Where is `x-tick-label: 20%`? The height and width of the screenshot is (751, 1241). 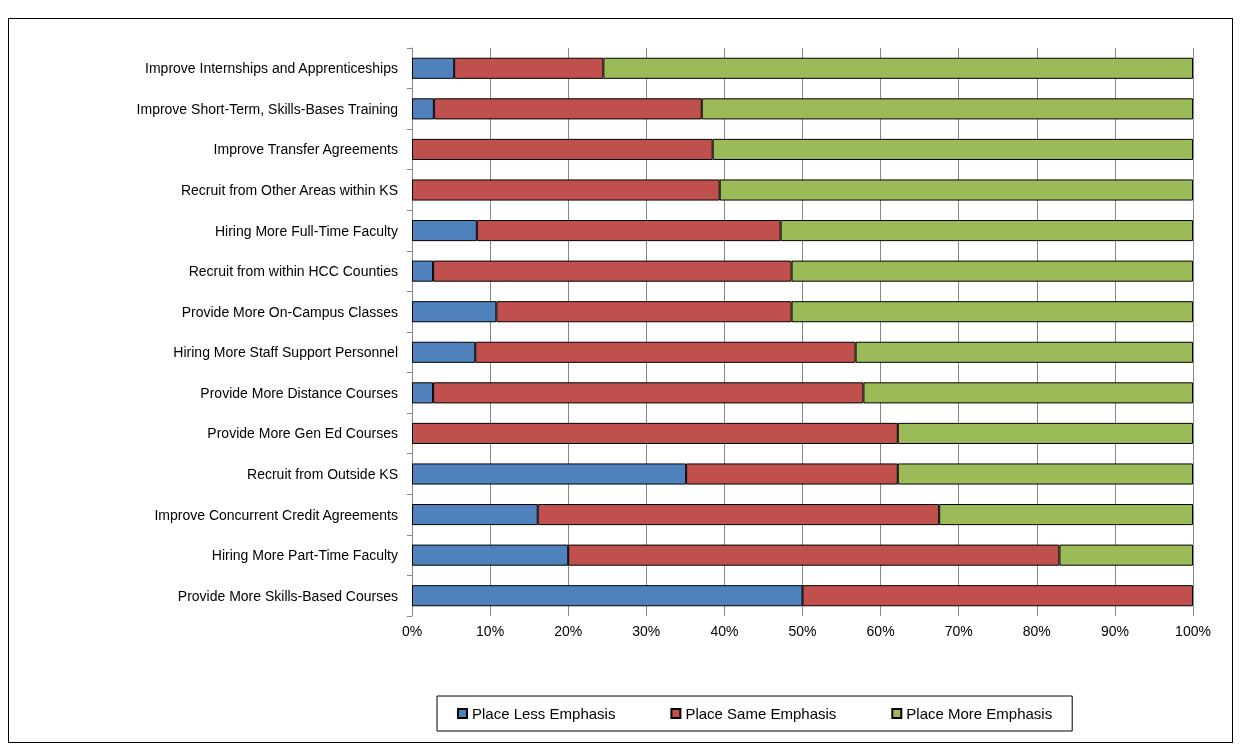
x-tick-label: 20% is located at coordinates (568, 631).